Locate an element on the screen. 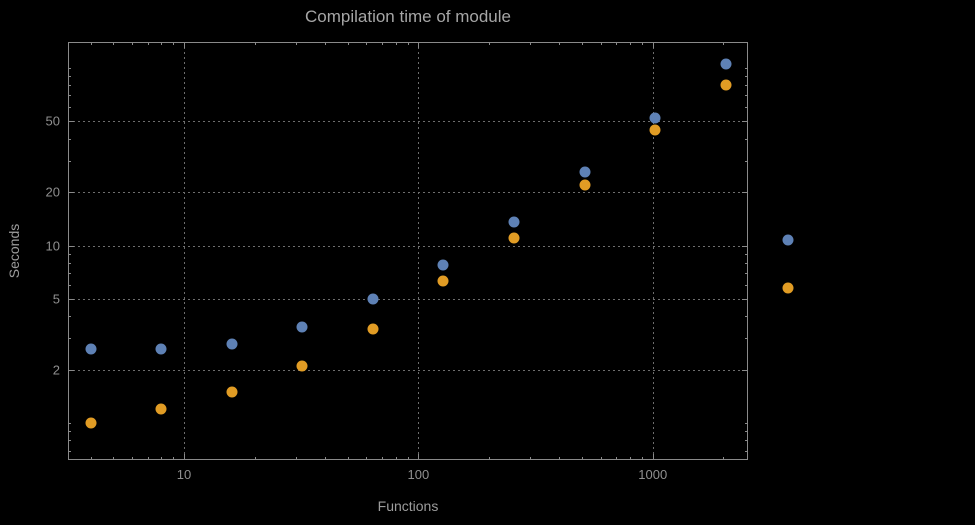  y-tick-label: 50 is located at coordinates (52, 121).